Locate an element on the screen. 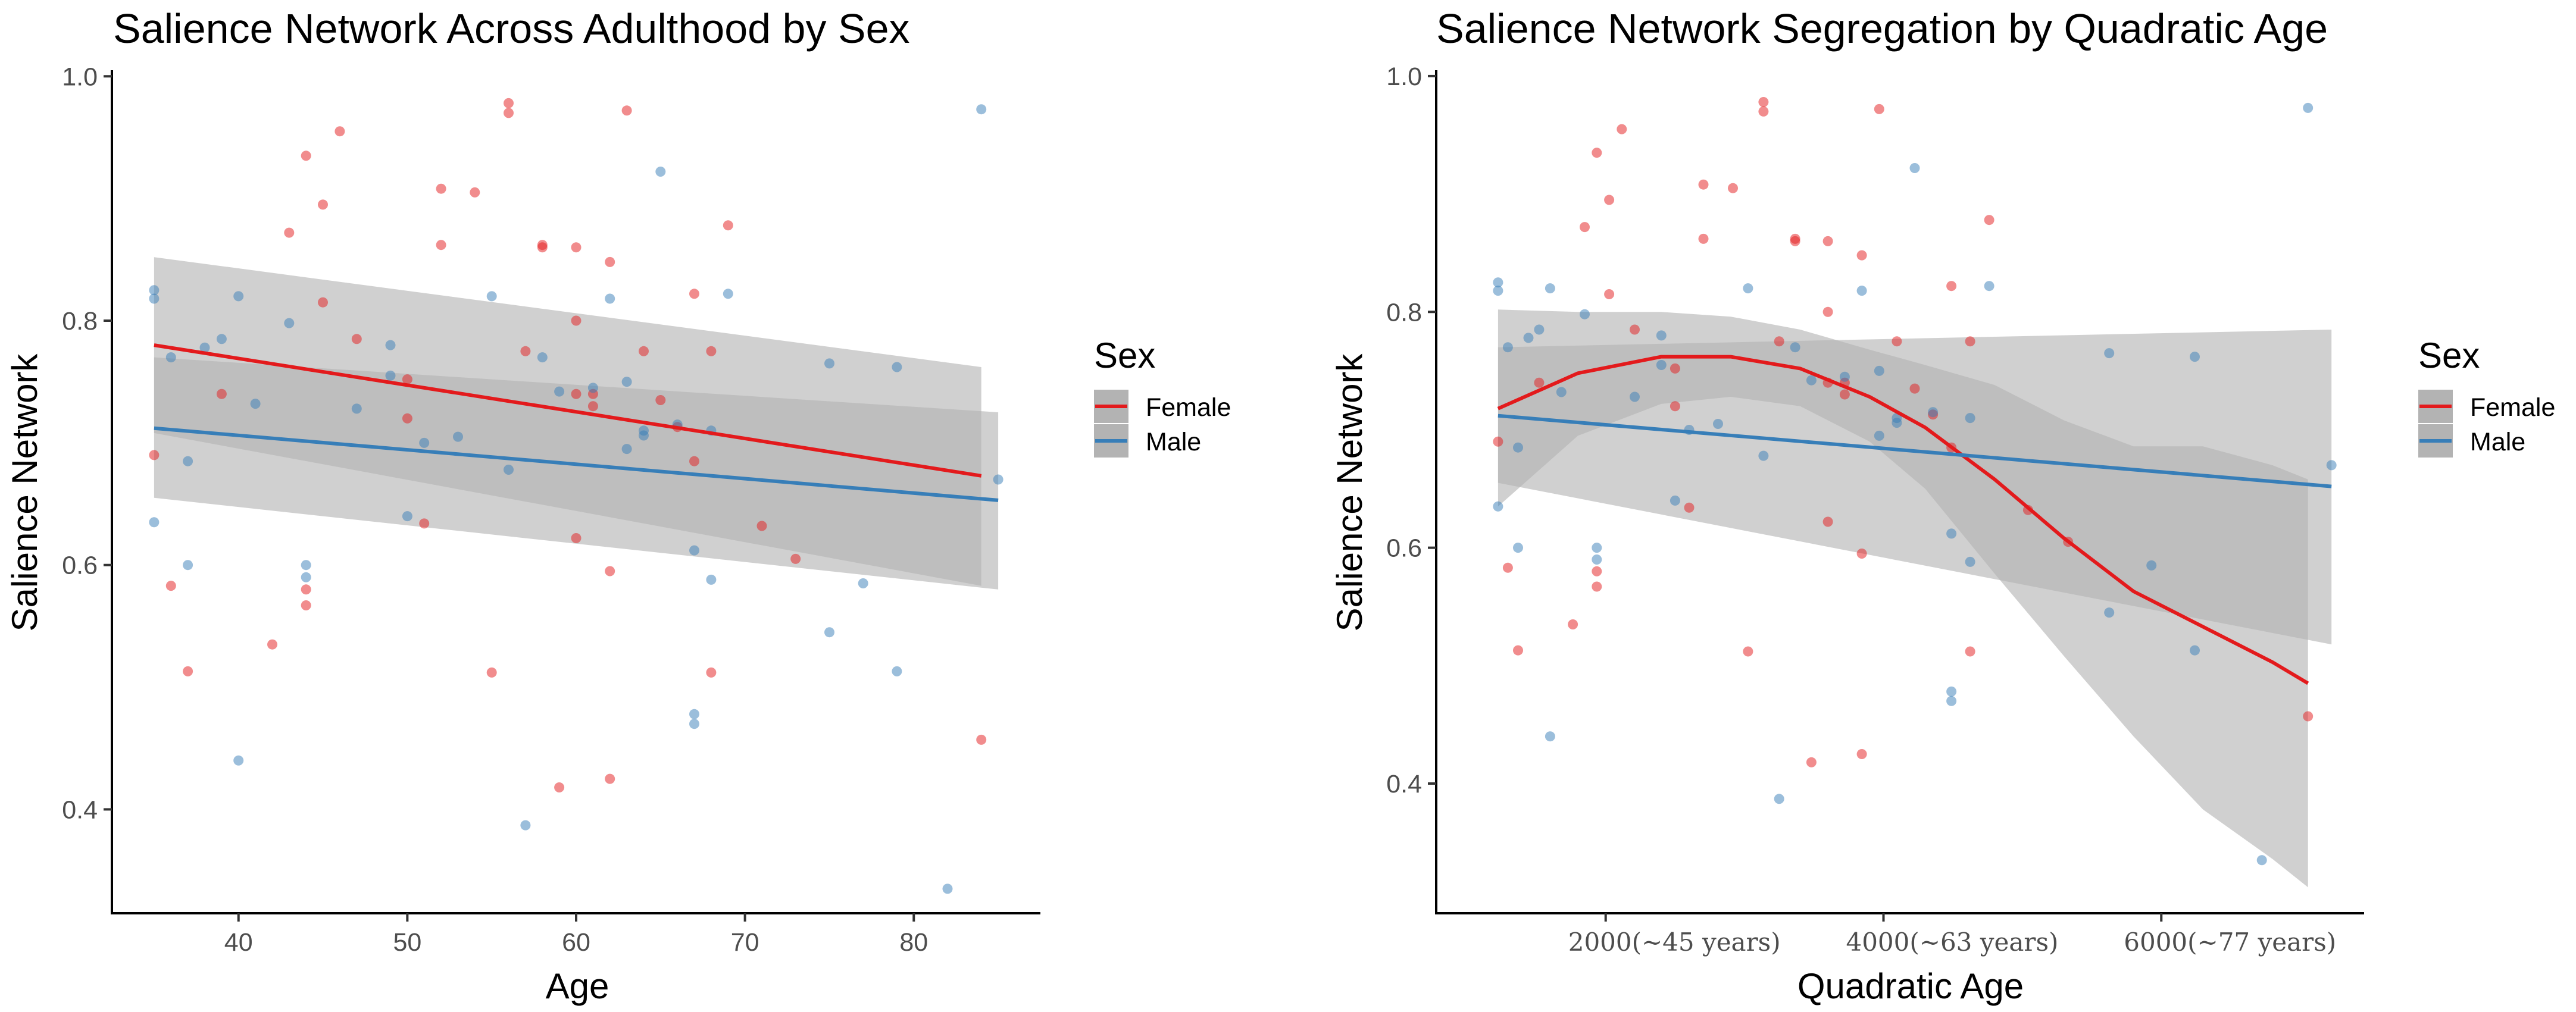  right-fit-lines is located at coordinates (1914, 520).